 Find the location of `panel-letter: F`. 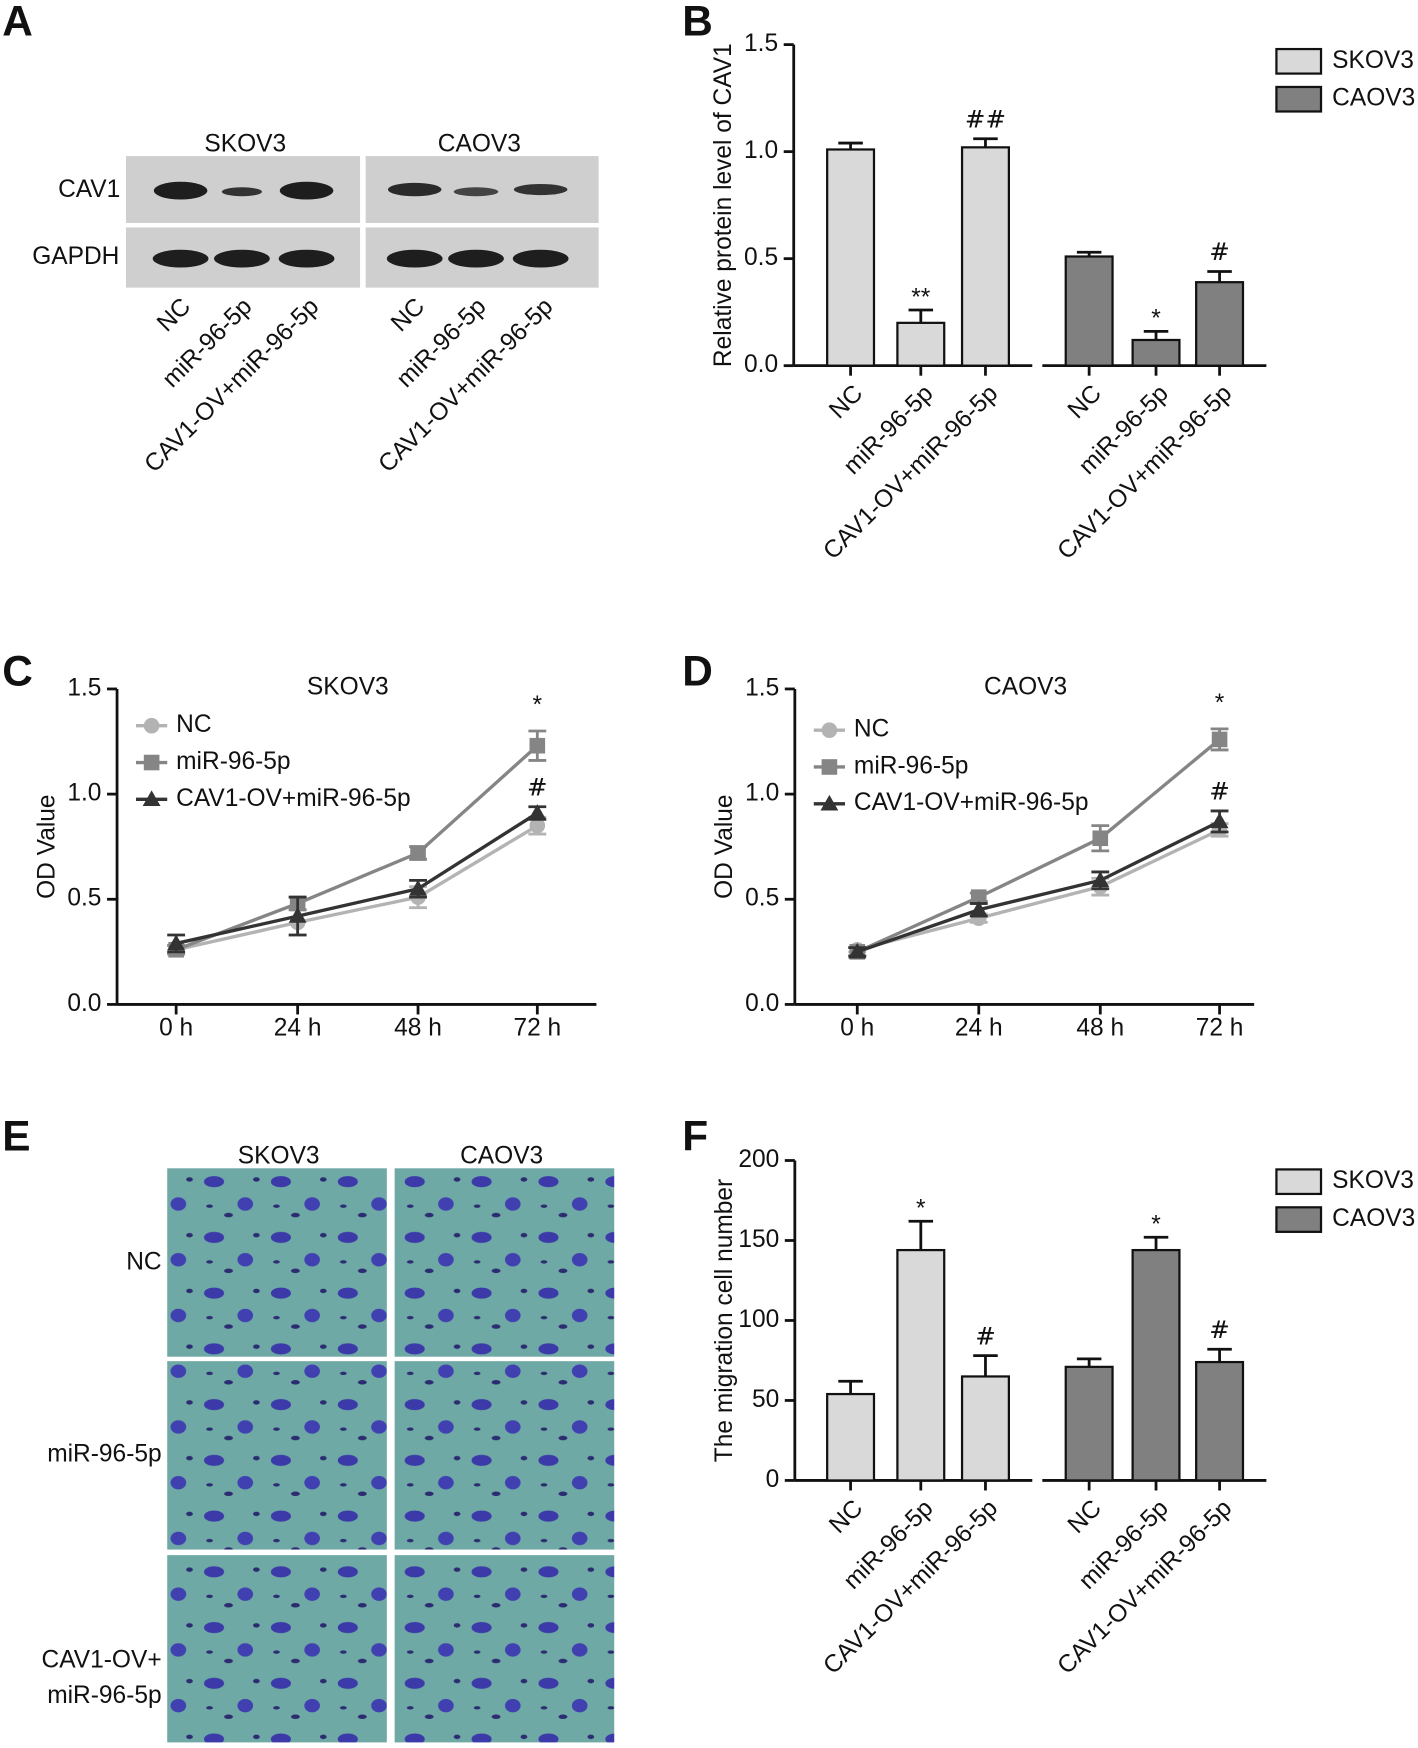

panel-letter: F is located at coordinates (695, 1136).